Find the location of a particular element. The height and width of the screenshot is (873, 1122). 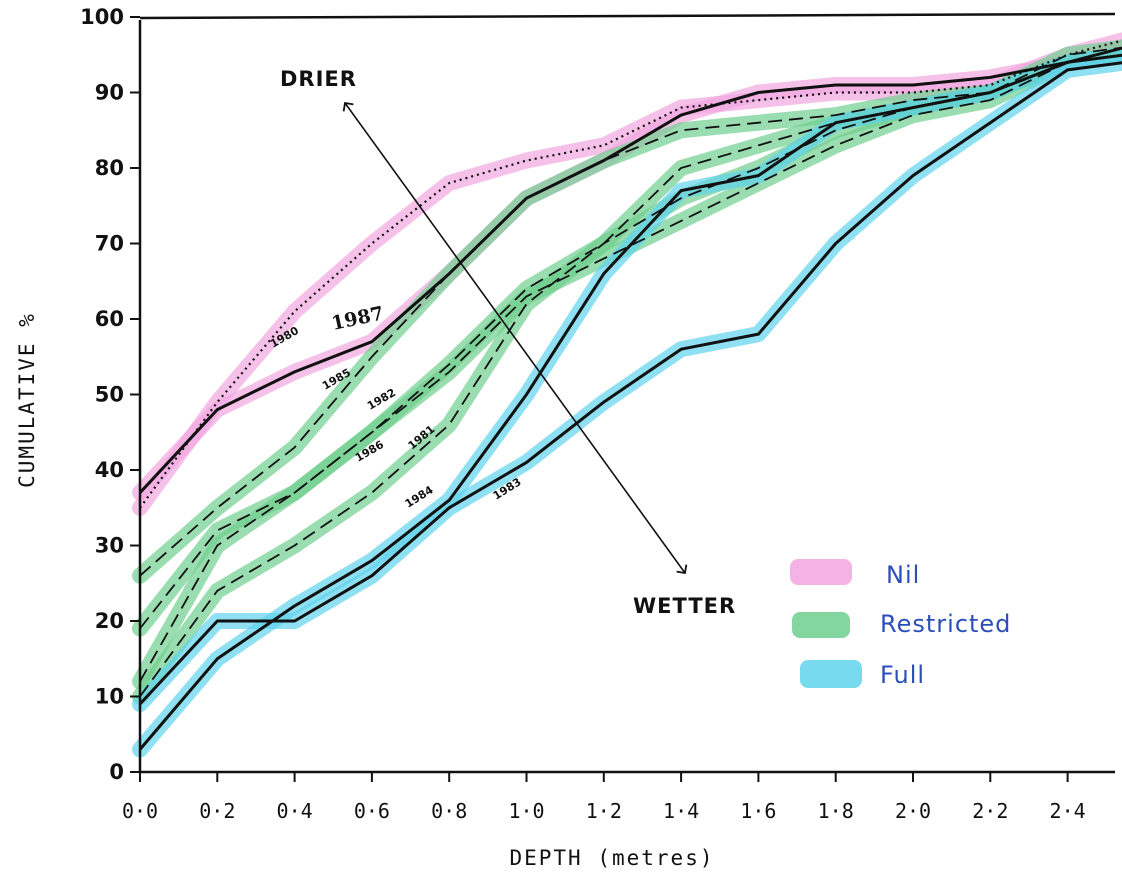

x-tick-label: 0·6 is located at coordinates (372, 811).